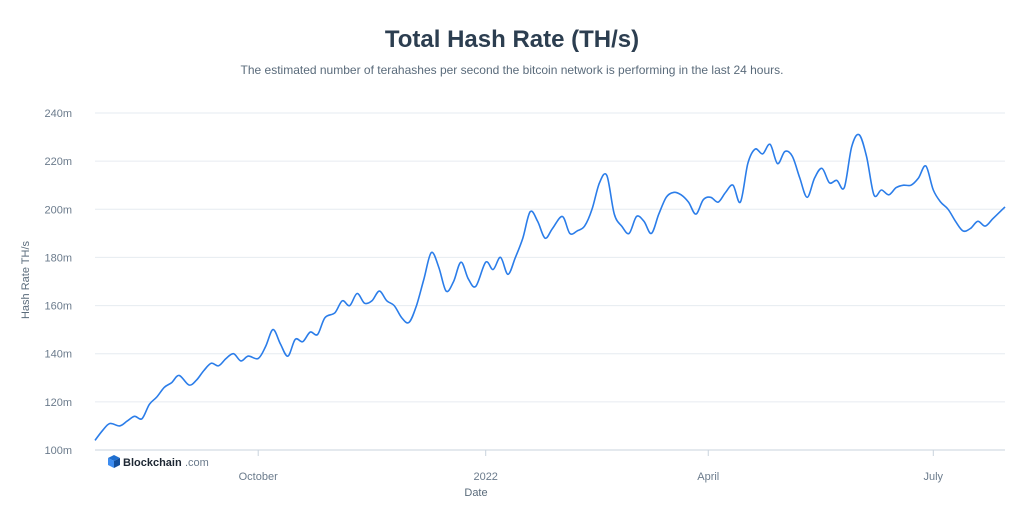 This screenshot has height=516, width=1024. Describe the element at coordinates (111, 463) in the screenshot. I see `blockchain-logo-icon-left` at that location.